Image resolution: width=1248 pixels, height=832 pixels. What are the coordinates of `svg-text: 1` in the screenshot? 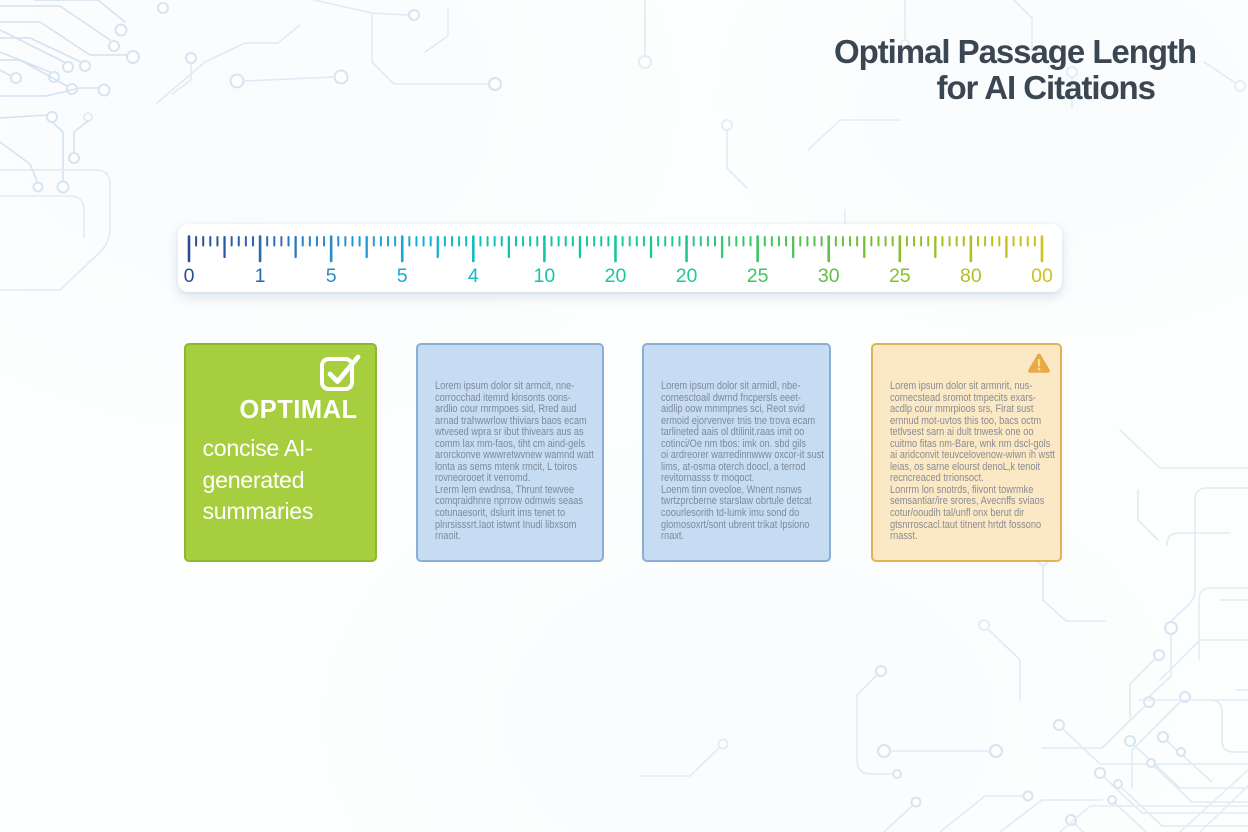 It's located at (260, 276).